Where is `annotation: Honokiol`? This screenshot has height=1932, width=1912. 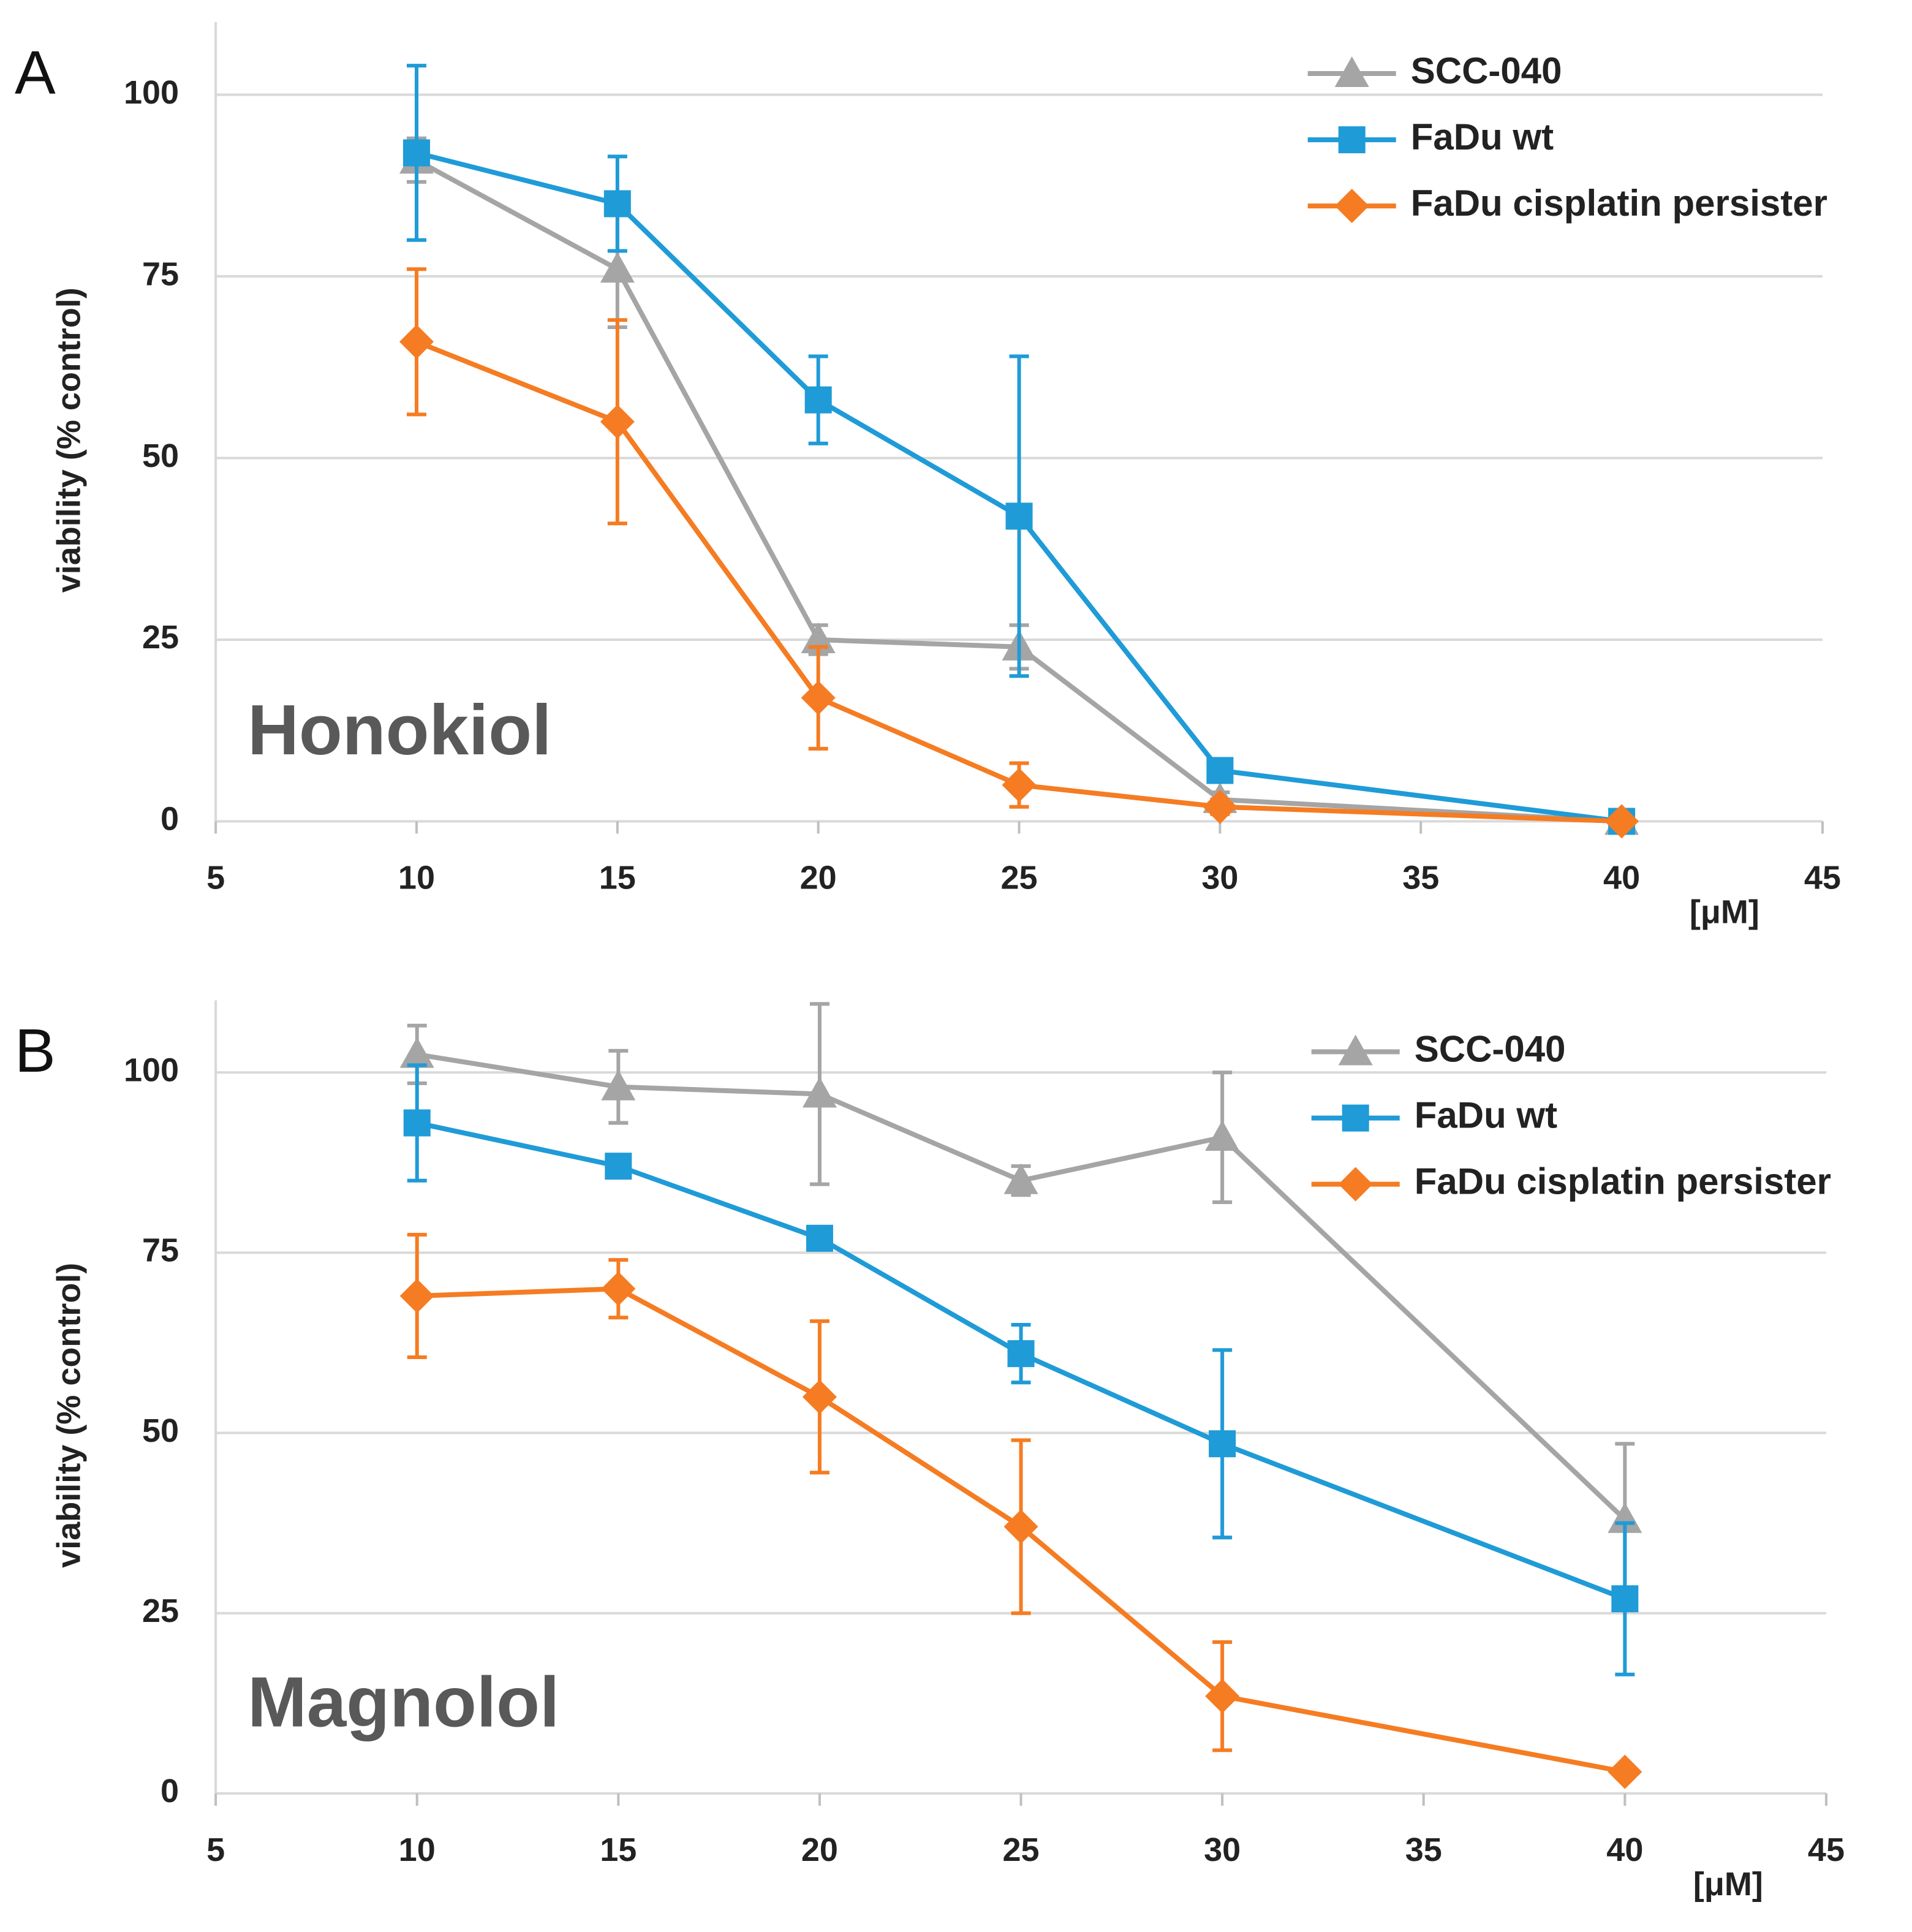
annotation: Honokiol is located at coordinates (399, 730).